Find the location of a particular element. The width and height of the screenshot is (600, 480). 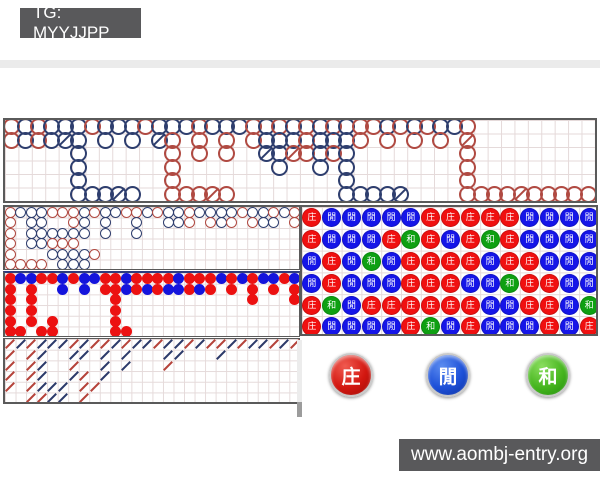

small-road is located at coordinates (151, 237).